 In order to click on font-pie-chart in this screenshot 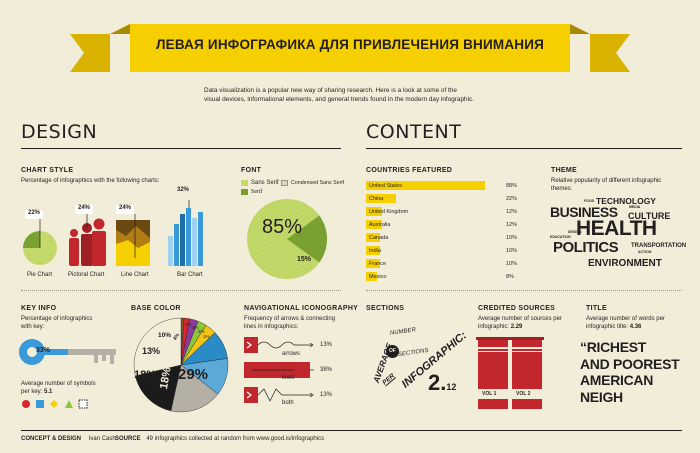, I will do `click(287, 239)`.